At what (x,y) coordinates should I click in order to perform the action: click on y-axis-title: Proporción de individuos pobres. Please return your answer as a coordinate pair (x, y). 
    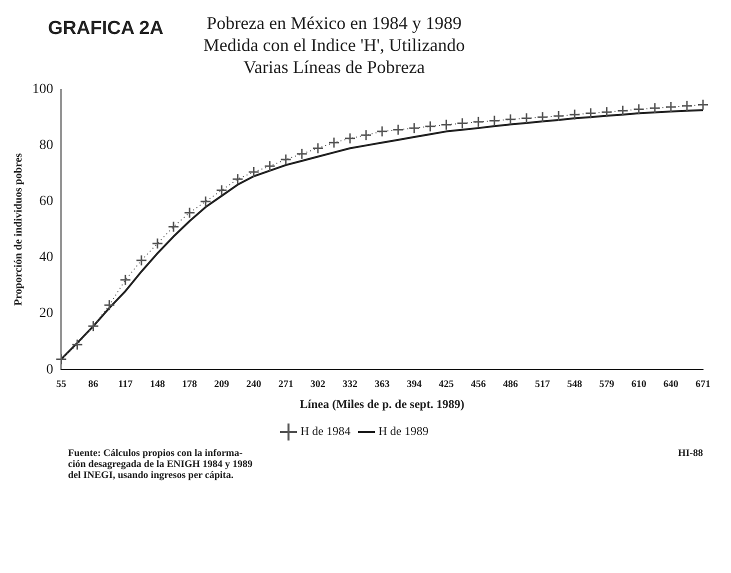
    Looking at the image, I should click on (18, 229).